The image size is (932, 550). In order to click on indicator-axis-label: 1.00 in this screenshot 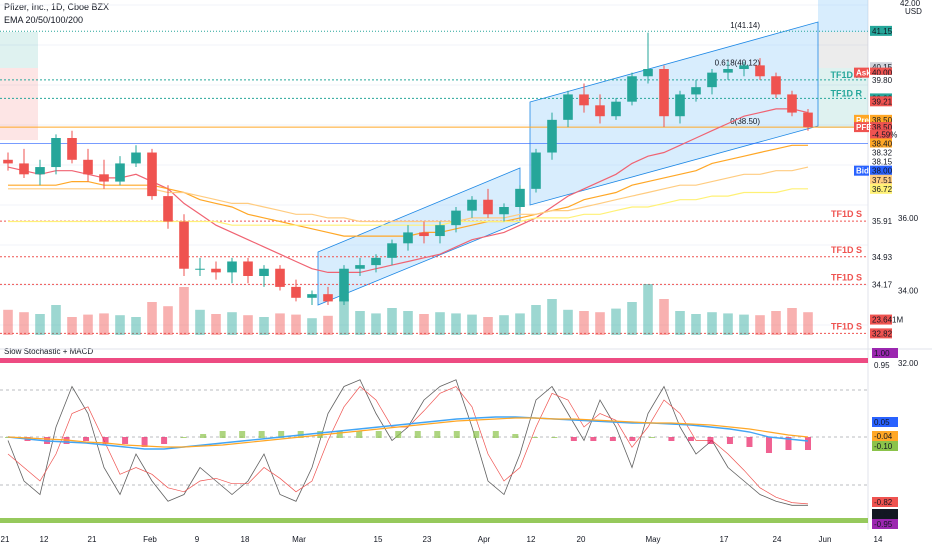, I will do `click(882, 353)`.